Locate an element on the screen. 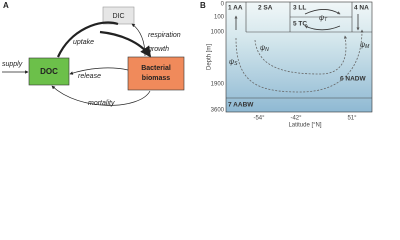 Image resolution: width=400 pixels, height=240 pixels. bacteria-label: Bacterial is located at coordinates (156, 68).